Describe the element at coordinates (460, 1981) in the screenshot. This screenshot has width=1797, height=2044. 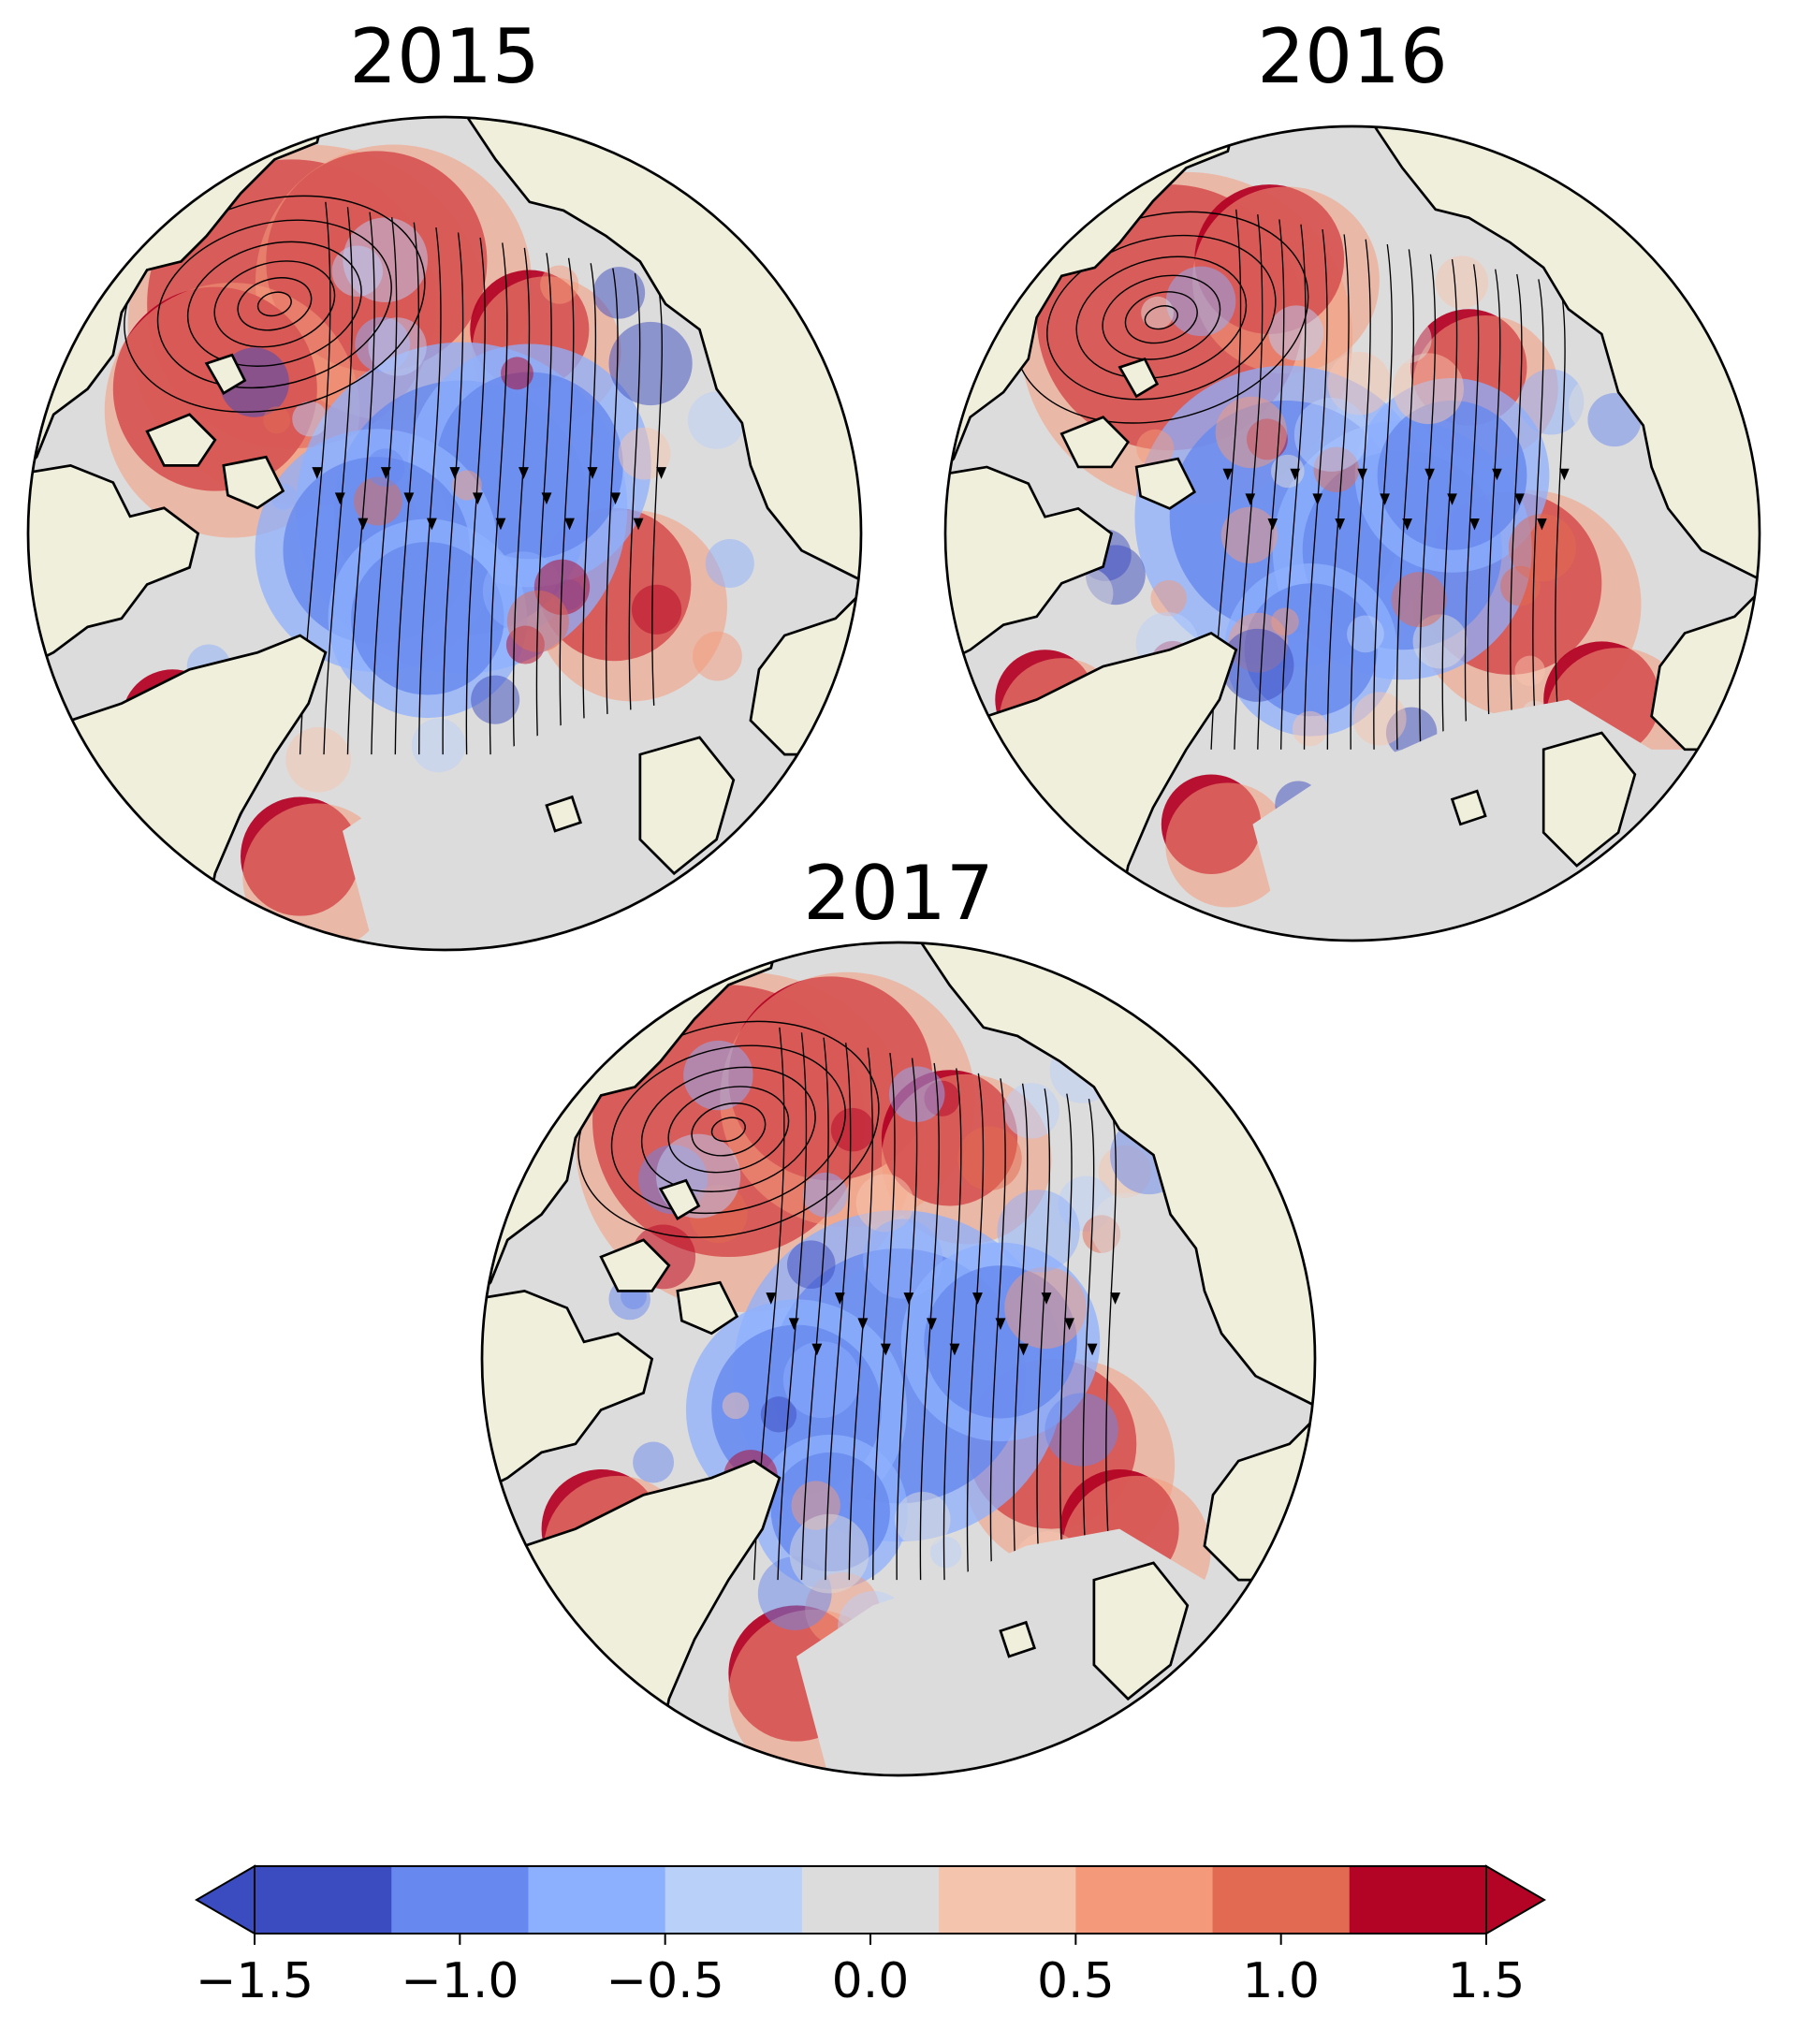
I see `colorbar-tick-label: −1.0` at that location.